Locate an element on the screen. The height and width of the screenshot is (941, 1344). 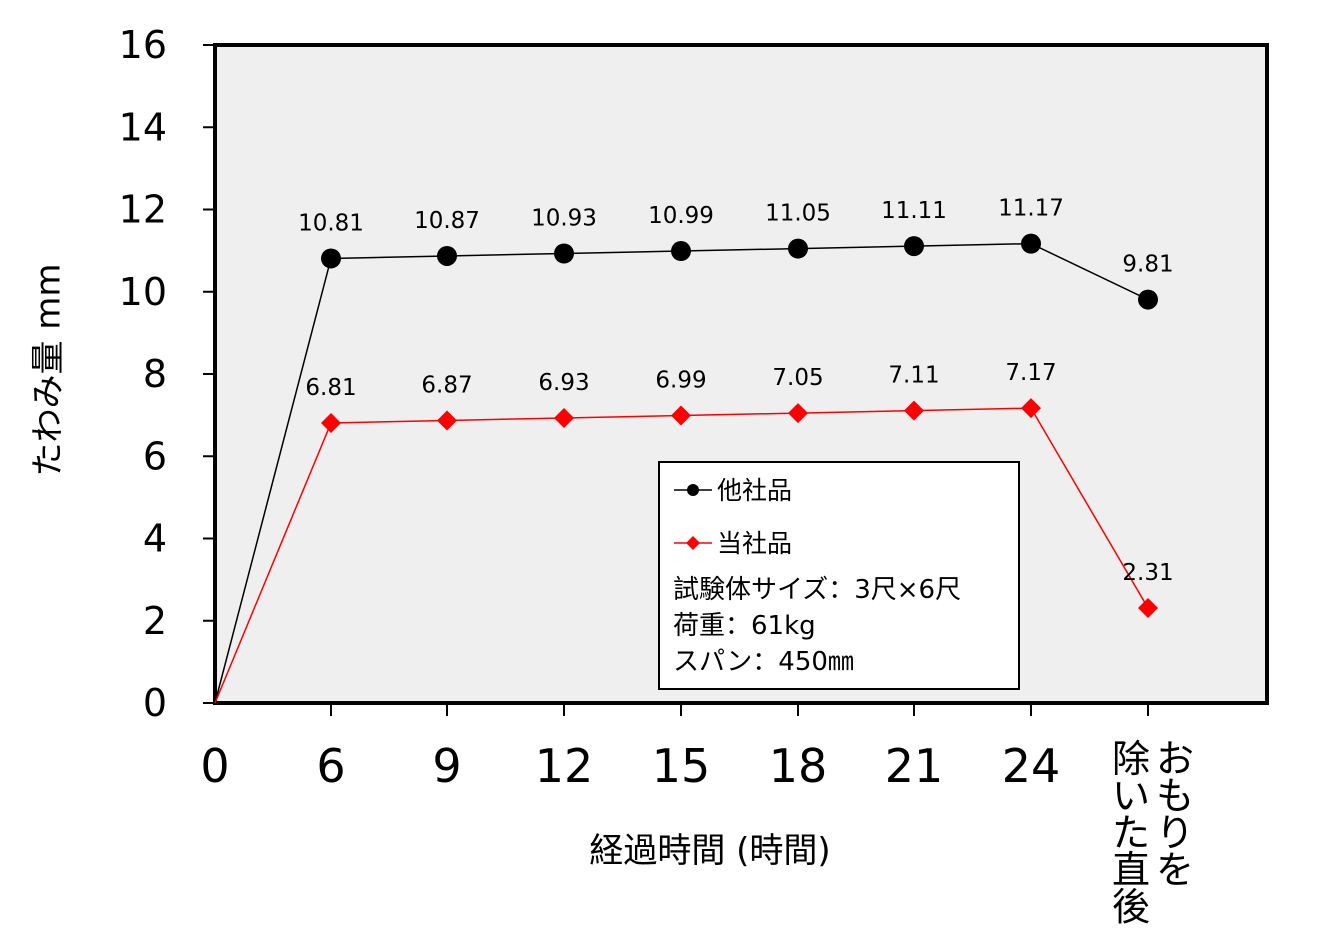
legend-label-other: 他社品 is located at coordinates (754, 490).